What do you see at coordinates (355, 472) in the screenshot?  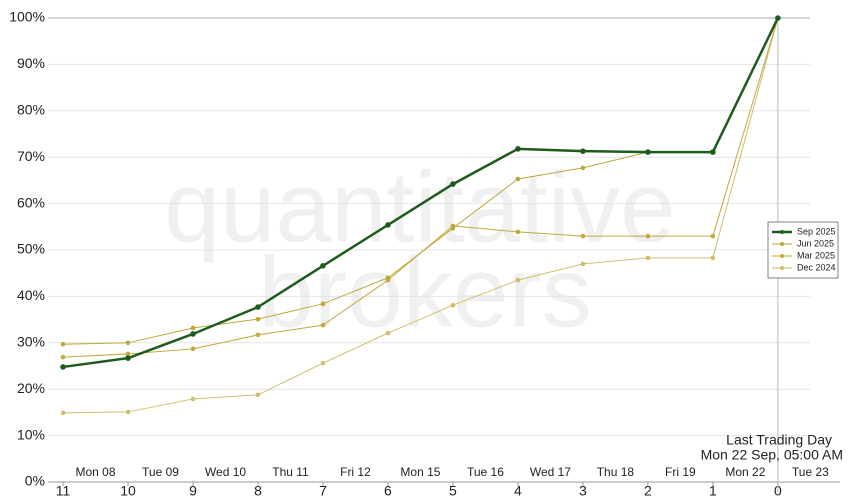 I see `date-label: Fri 12` at bounding box center [355, 472].